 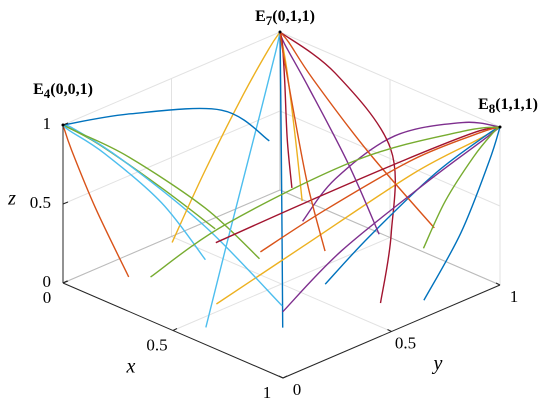 I want to click on y-tick-label: 1, so click(x=514, y=296).